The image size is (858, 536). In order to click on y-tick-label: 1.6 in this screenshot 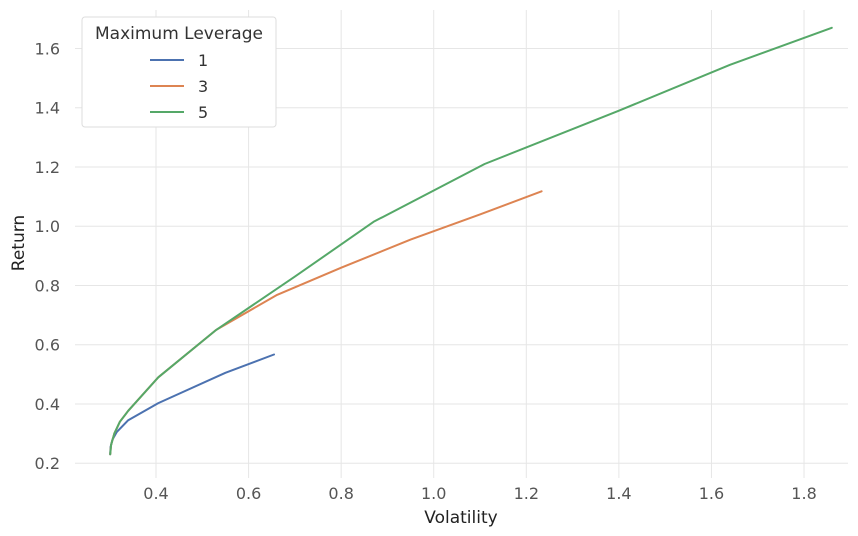, I will do `click(47, 49)`.